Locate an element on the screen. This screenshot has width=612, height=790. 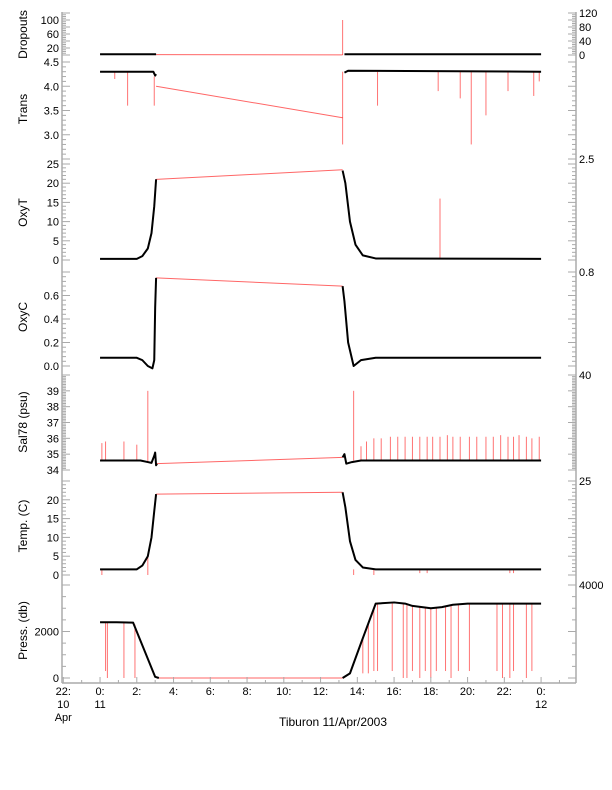
y-axis-label-temp: Temp. (C) is located at coordinates (23, 526).